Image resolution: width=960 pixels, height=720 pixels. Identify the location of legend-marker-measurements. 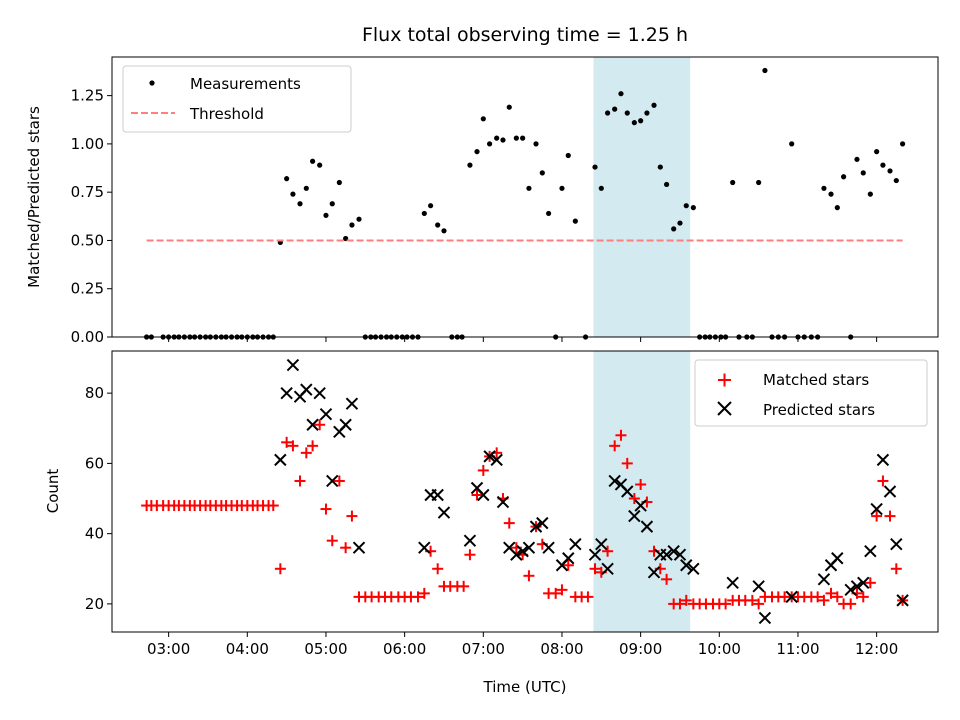
(152, 83).